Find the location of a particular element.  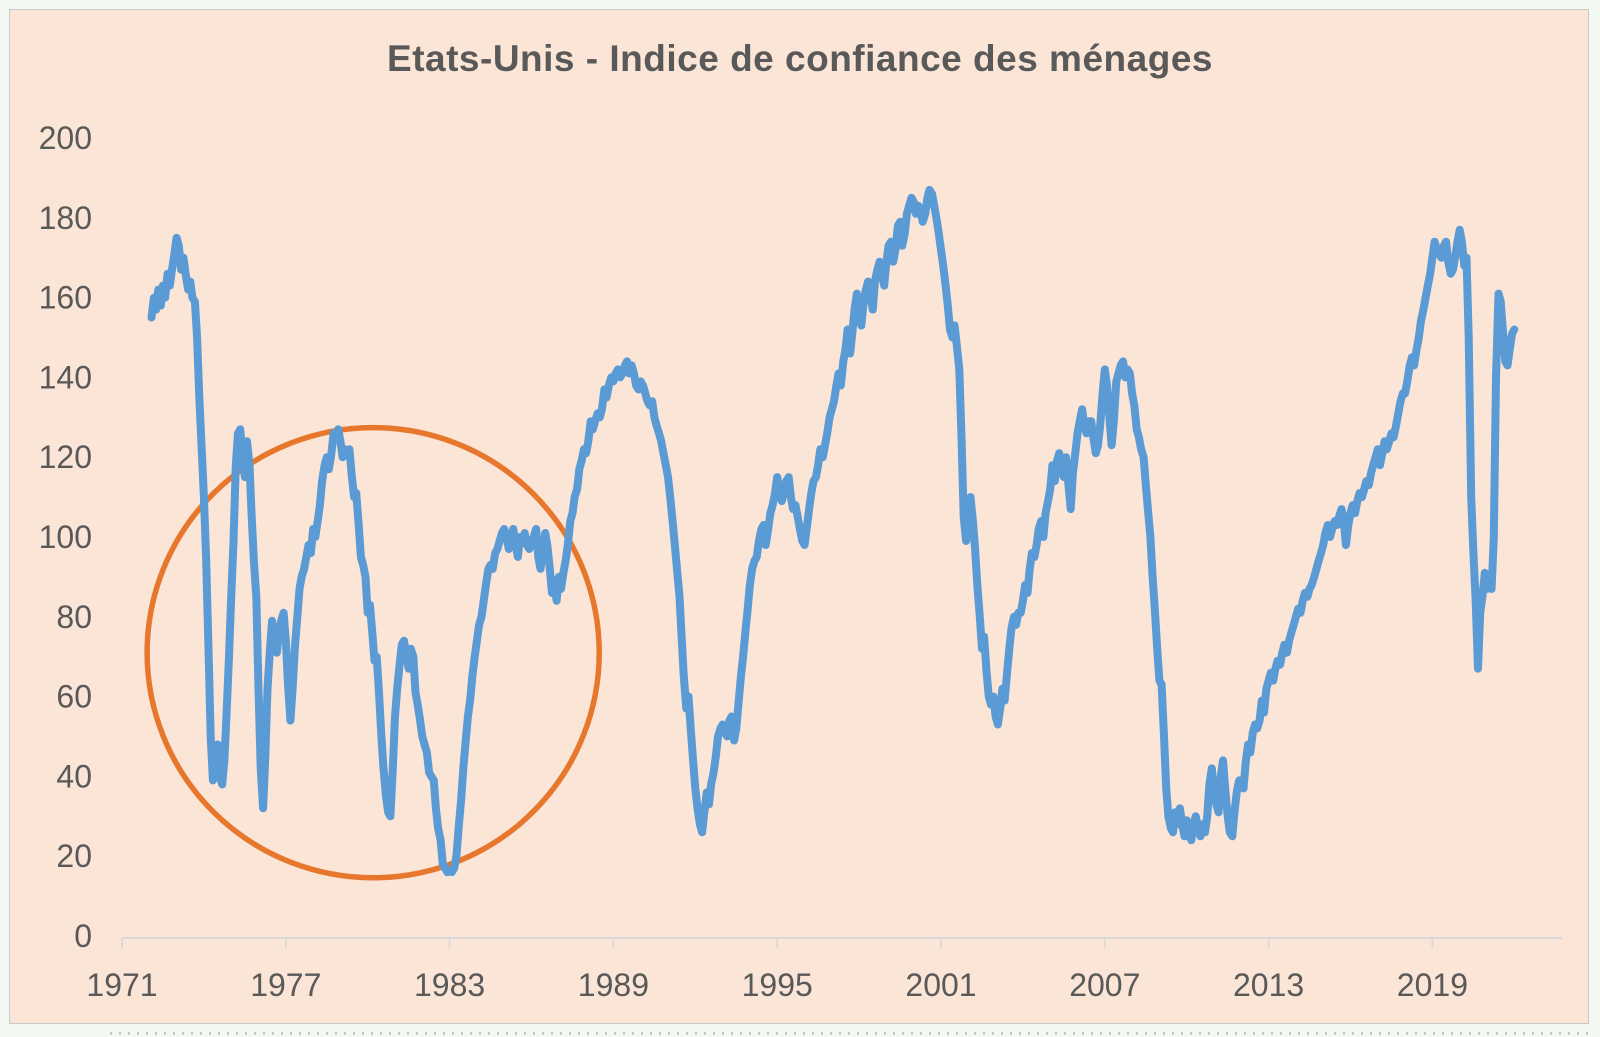

y-axis-label: 180 is located at coordinates (65, 218).